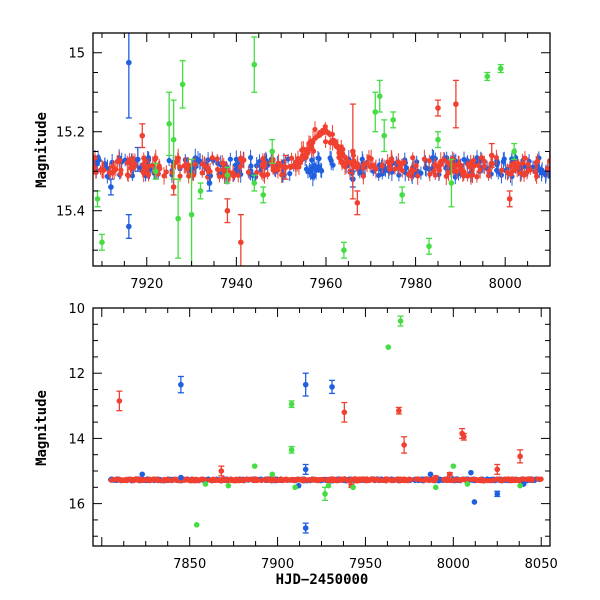 The width and height of the screenshot is (600, 600). What do you see at coordinates (76, 505) in the screenshot?
I see `y-tick-label: 16` at bounding box center [76, 505].